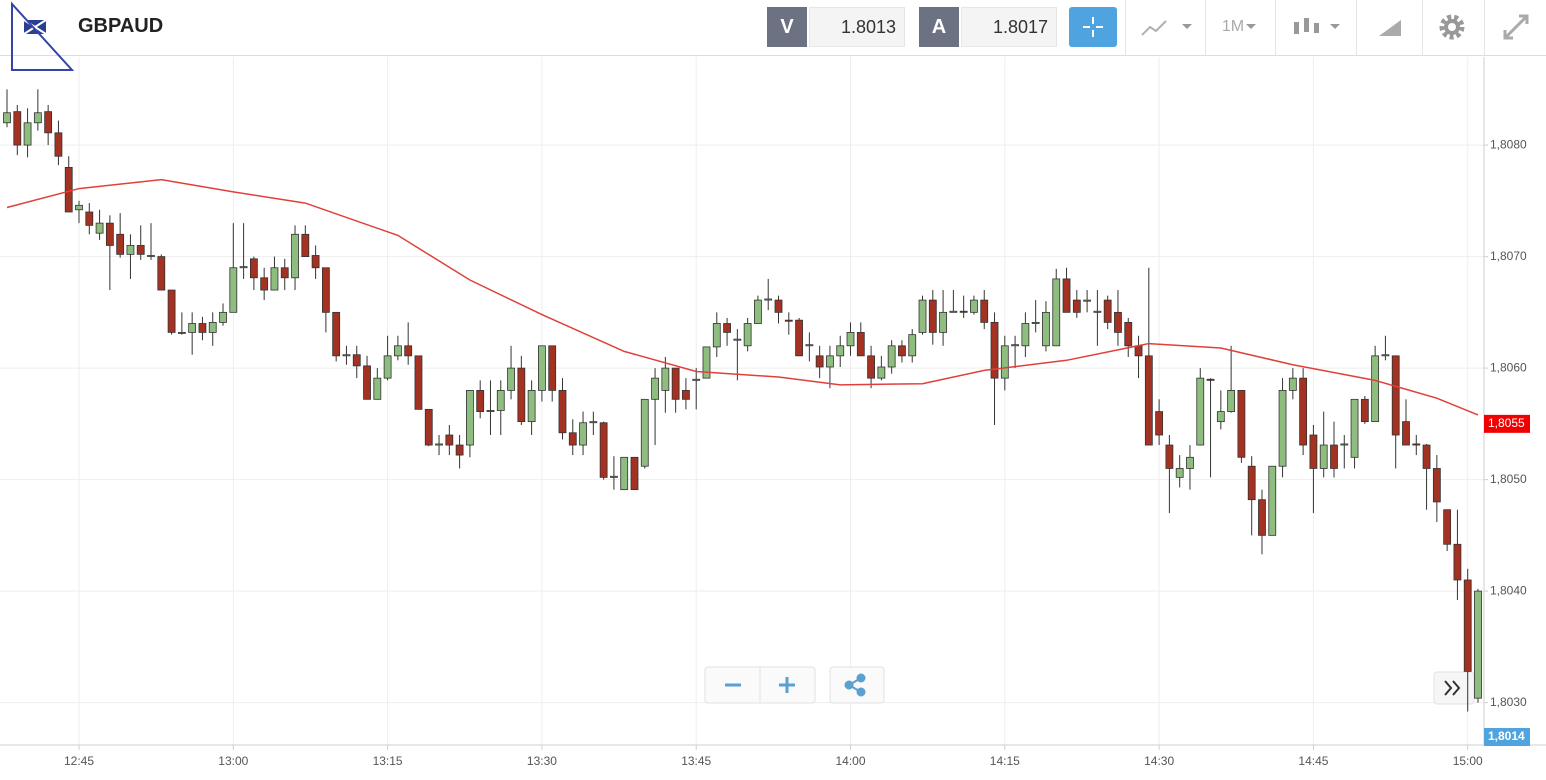  What do you see at coordinates (1240, 27) in the screenshot?
I see `timeframe-button: 1M` at bounding box center [1240, 27].